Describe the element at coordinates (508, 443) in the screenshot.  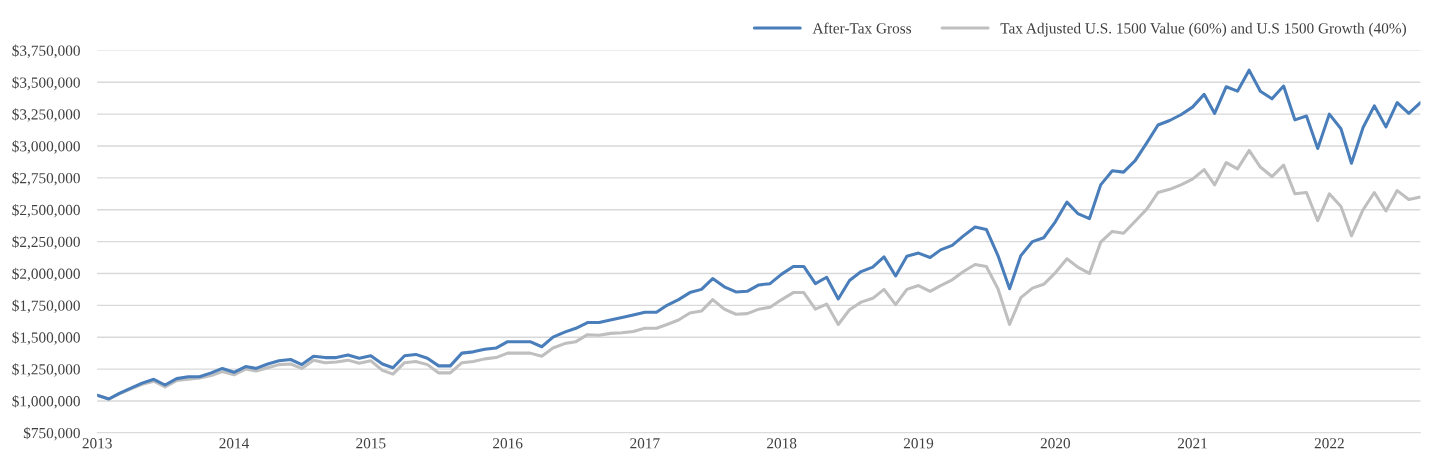
I see `x-tick-label: 2016` at that location.